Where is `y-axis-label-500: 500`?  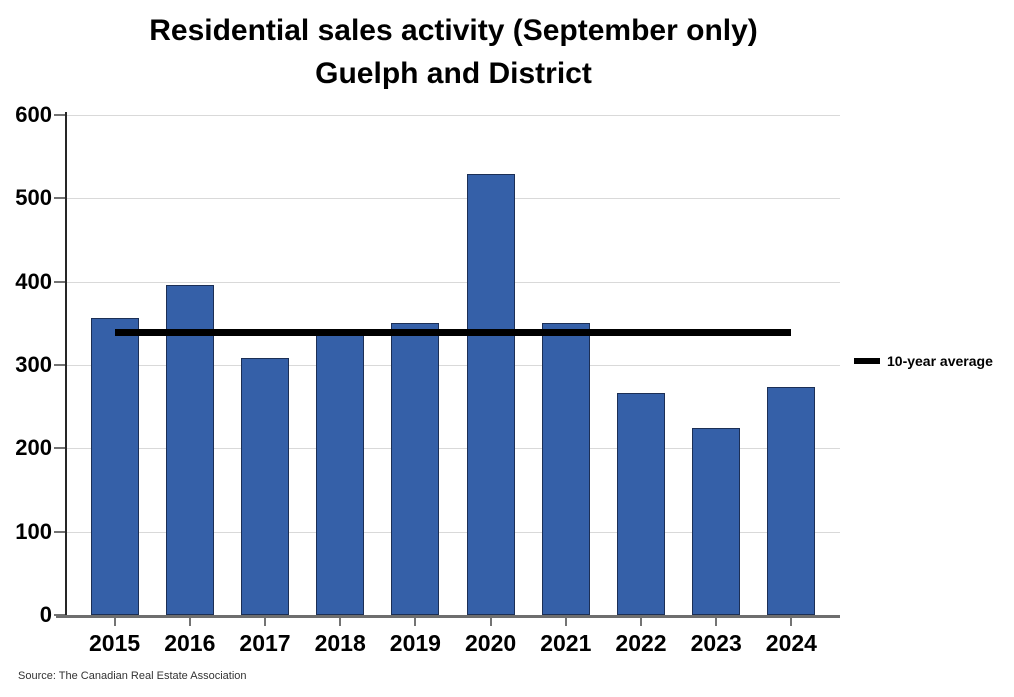 y-axis-label-500: 500 is located at coordinates (33, 198).